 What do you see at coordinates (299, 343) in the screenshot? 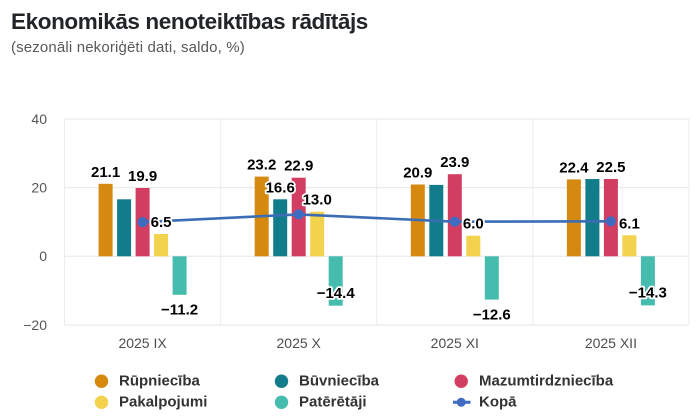
I see `svg-text: 2025 X` at bounding box center [299, 343].